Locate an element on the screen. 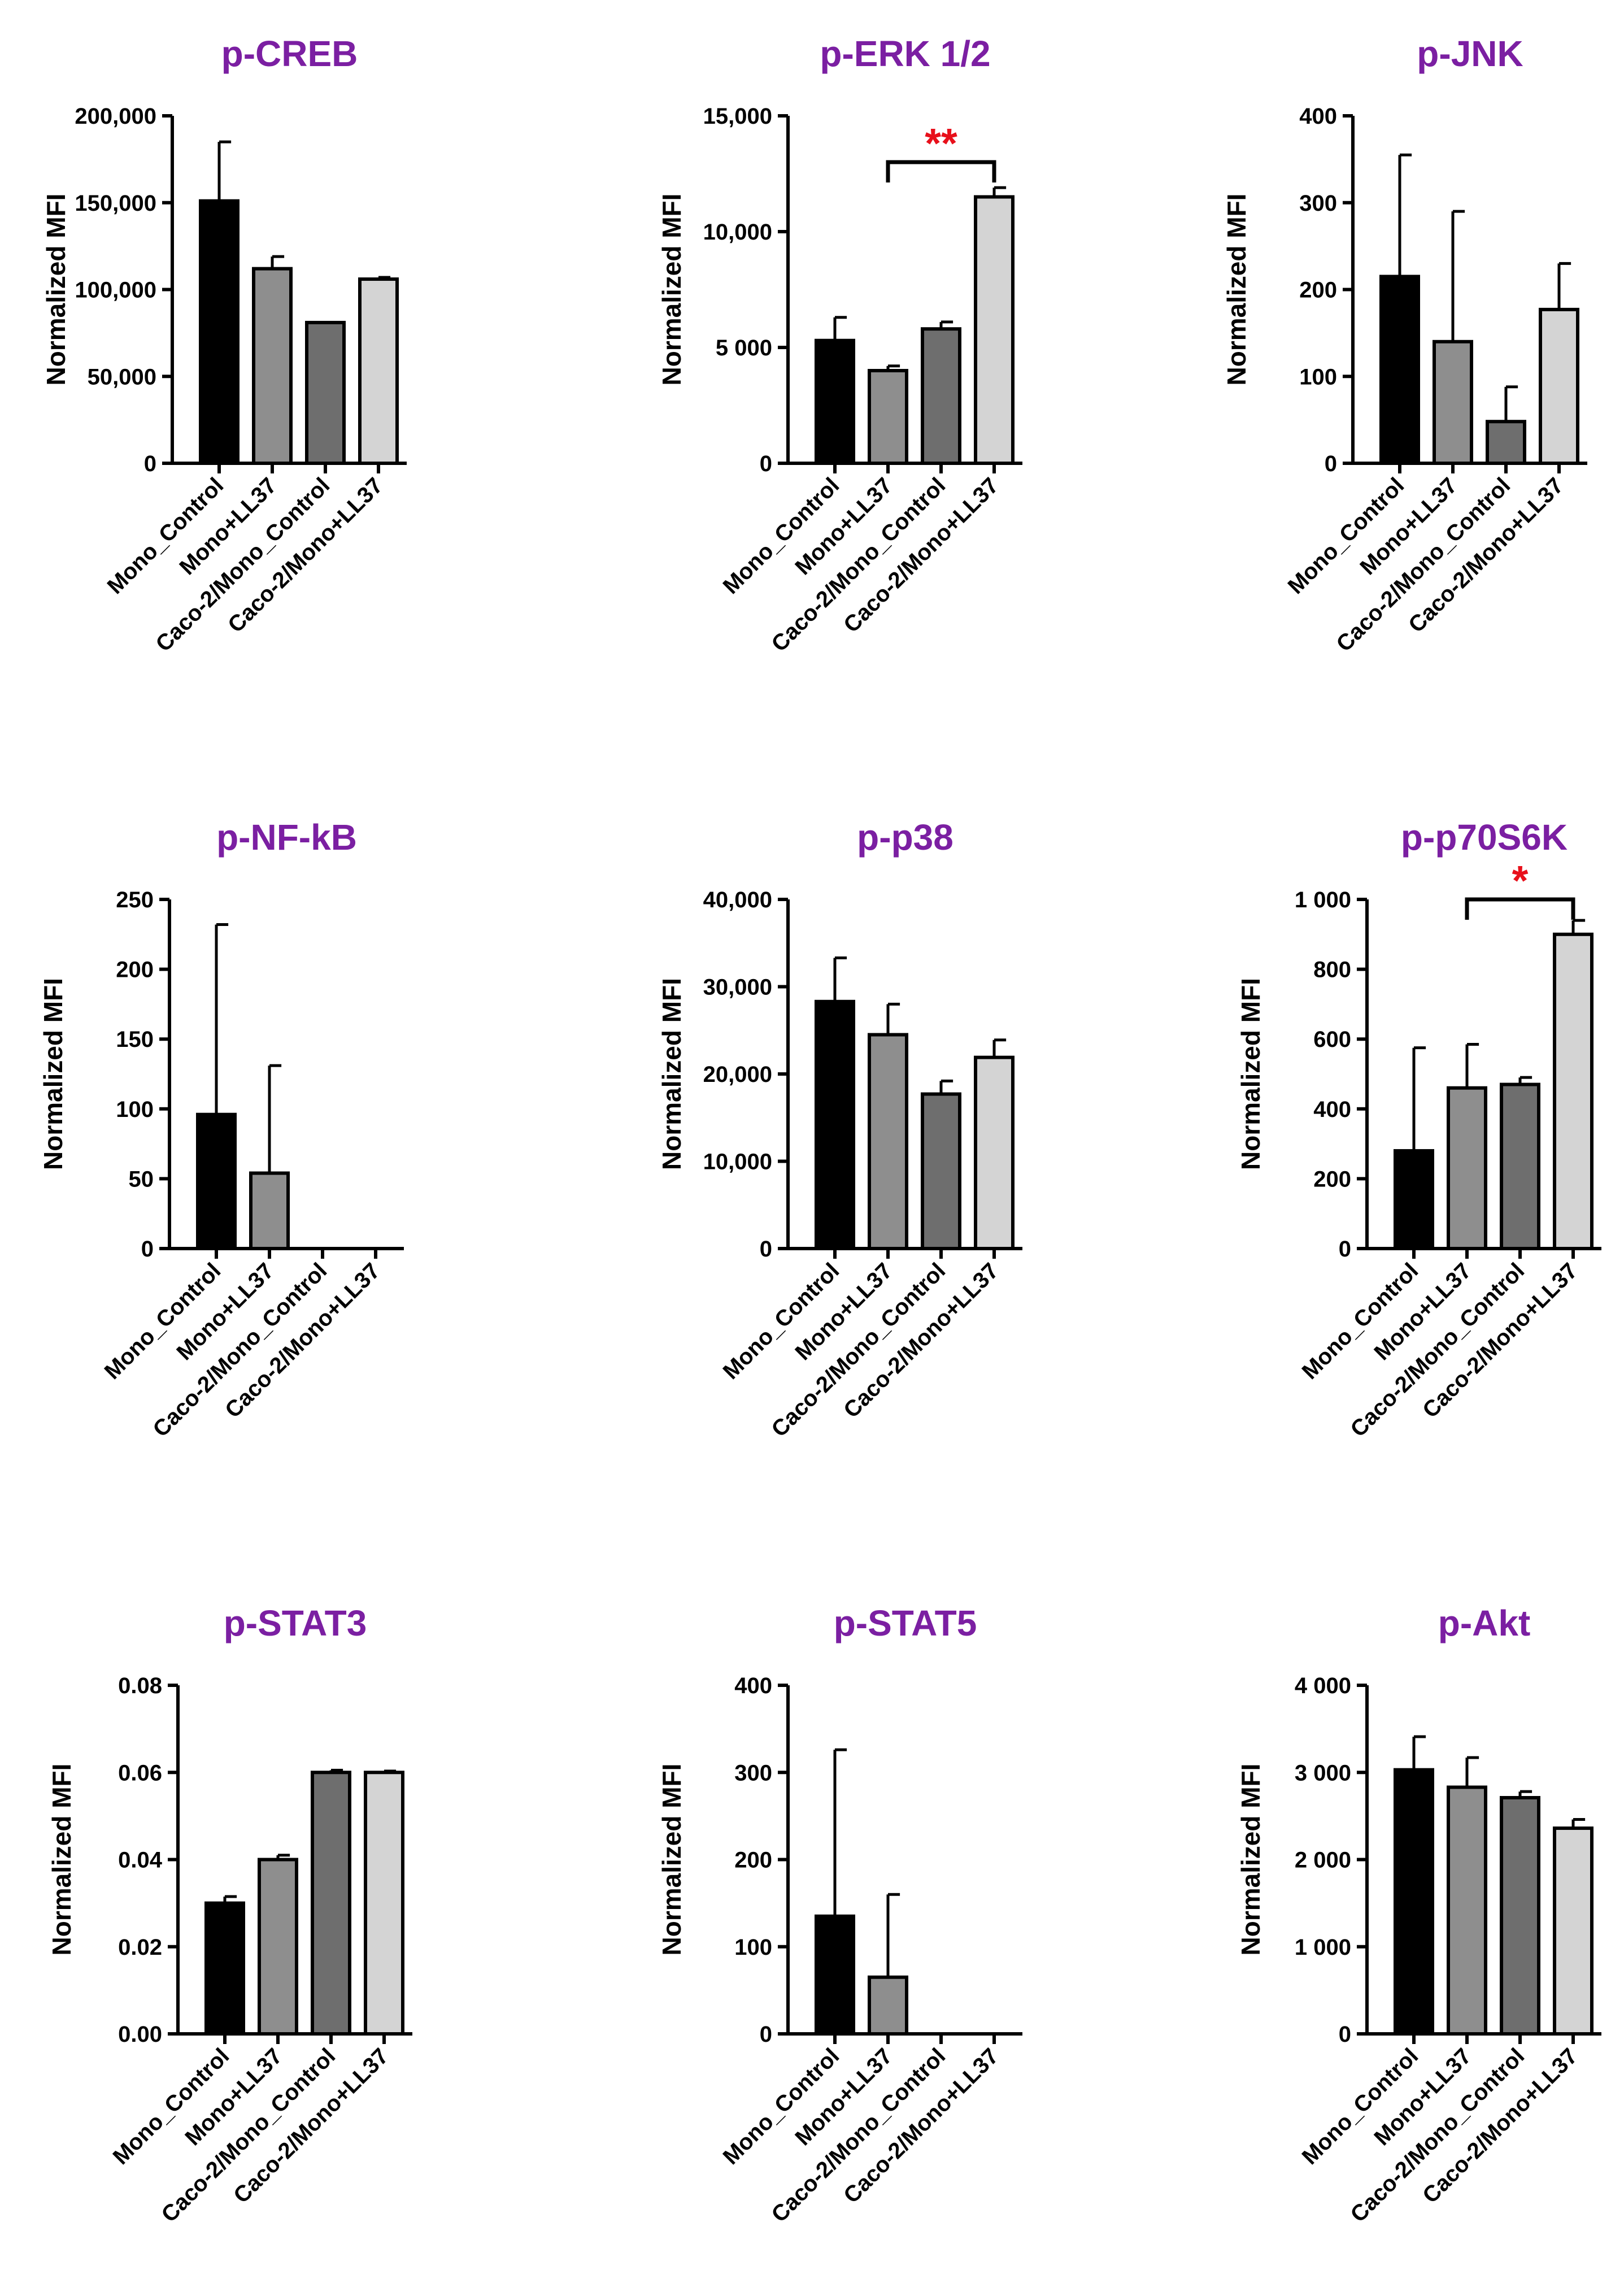 This screenshot has height=2296, width=1624. chart-title: p-STAT3 is located at coordinates (295, 1623).